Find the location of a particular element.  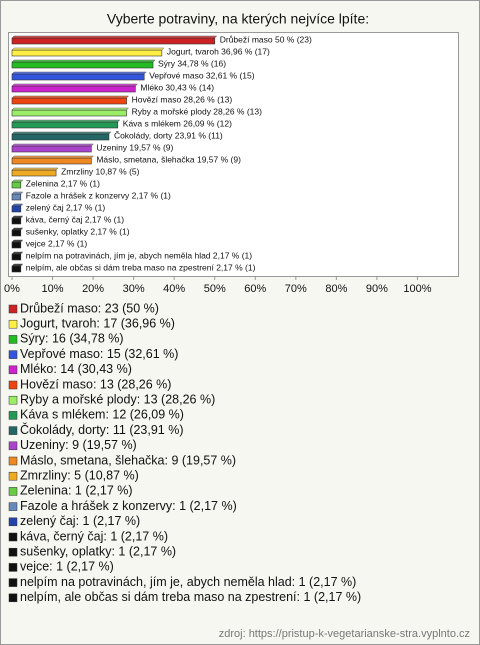

bar-label: Uzeniny 19,57 % (9) is located at coordinates (134, 147).